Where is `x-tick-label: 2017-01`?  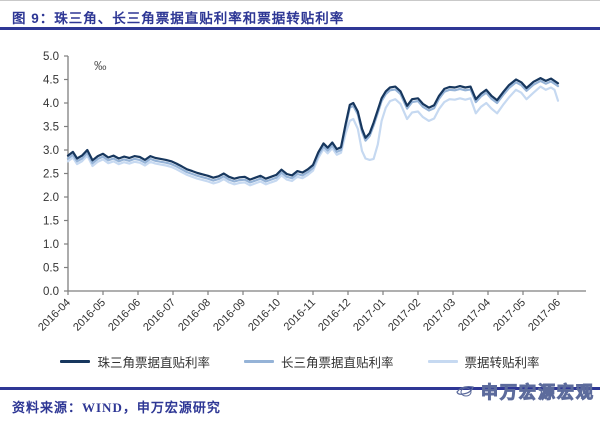 x-tick-label: 2017-01 is located at coordinates (369, 315).